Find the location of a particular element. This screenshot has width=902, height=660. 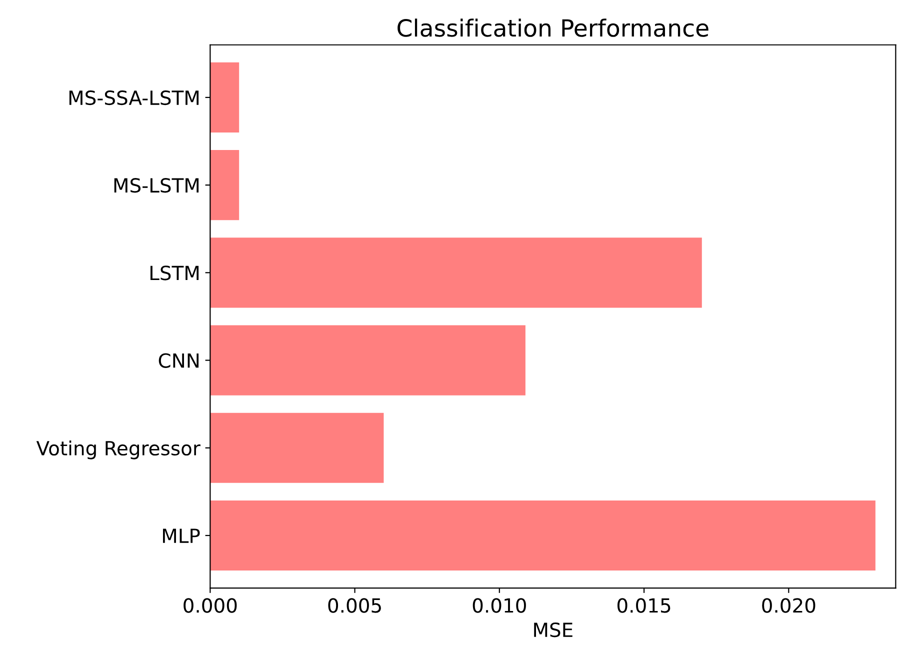

y-tick-label: MS-LSTM is located at coordinates (156, 185).